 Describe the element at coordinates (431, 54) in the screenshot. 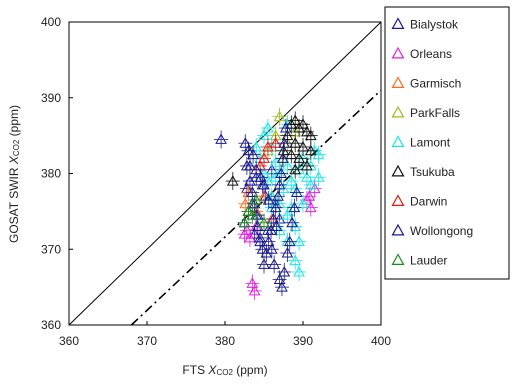

I see `legend-label: Orleans` at that location.